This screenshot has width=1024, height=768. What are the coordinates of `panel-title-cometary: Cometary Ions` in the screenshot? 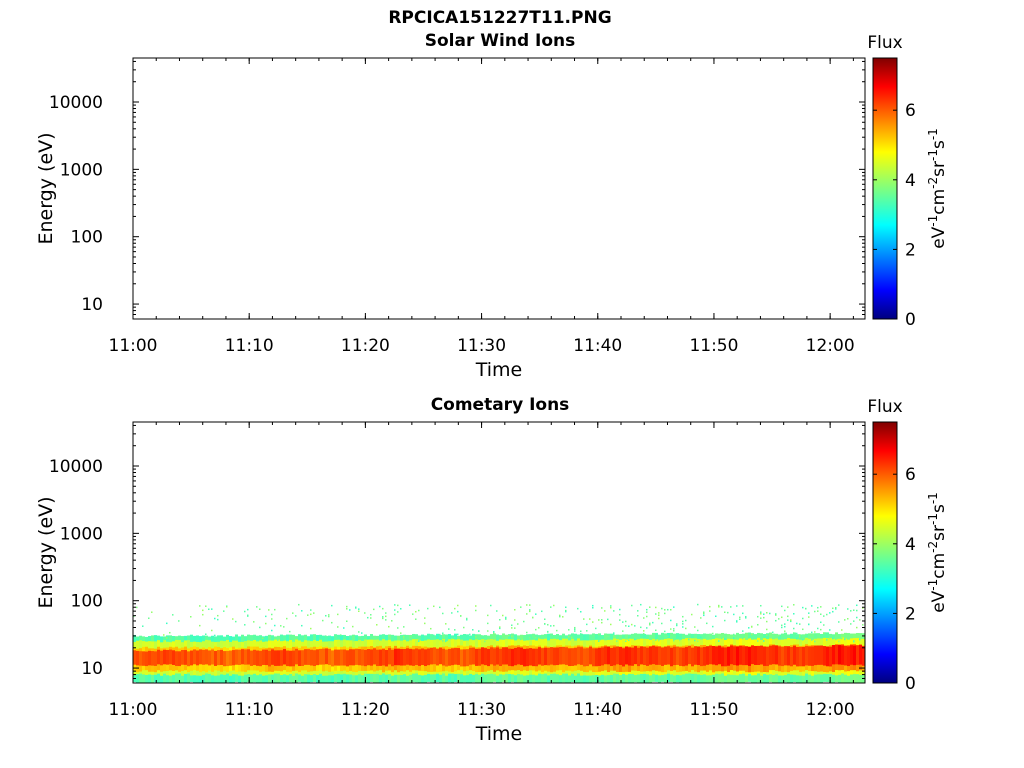 It's located at (500, 405).